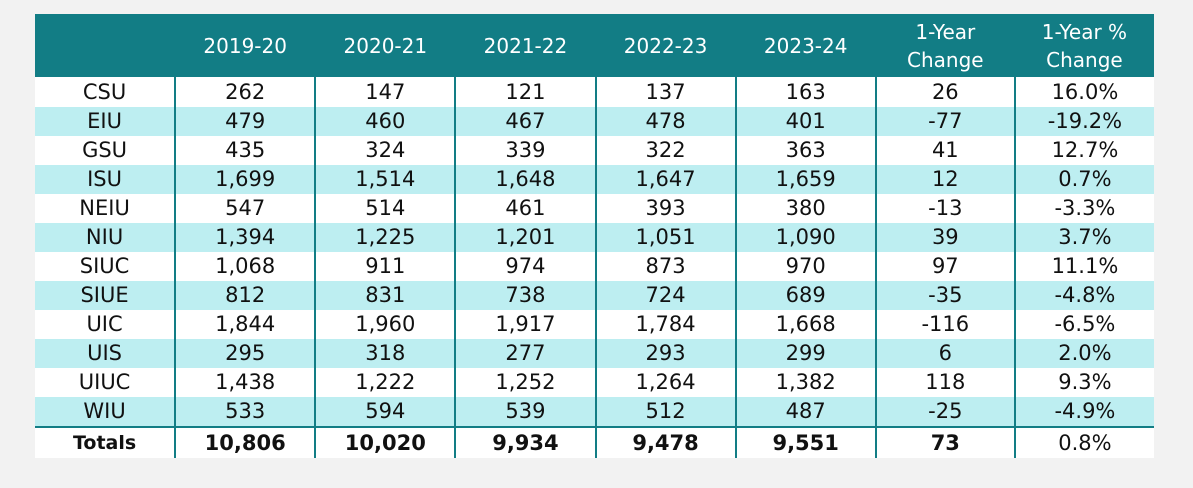  I want to click on header-text: 2022-23, so click(665, 45).